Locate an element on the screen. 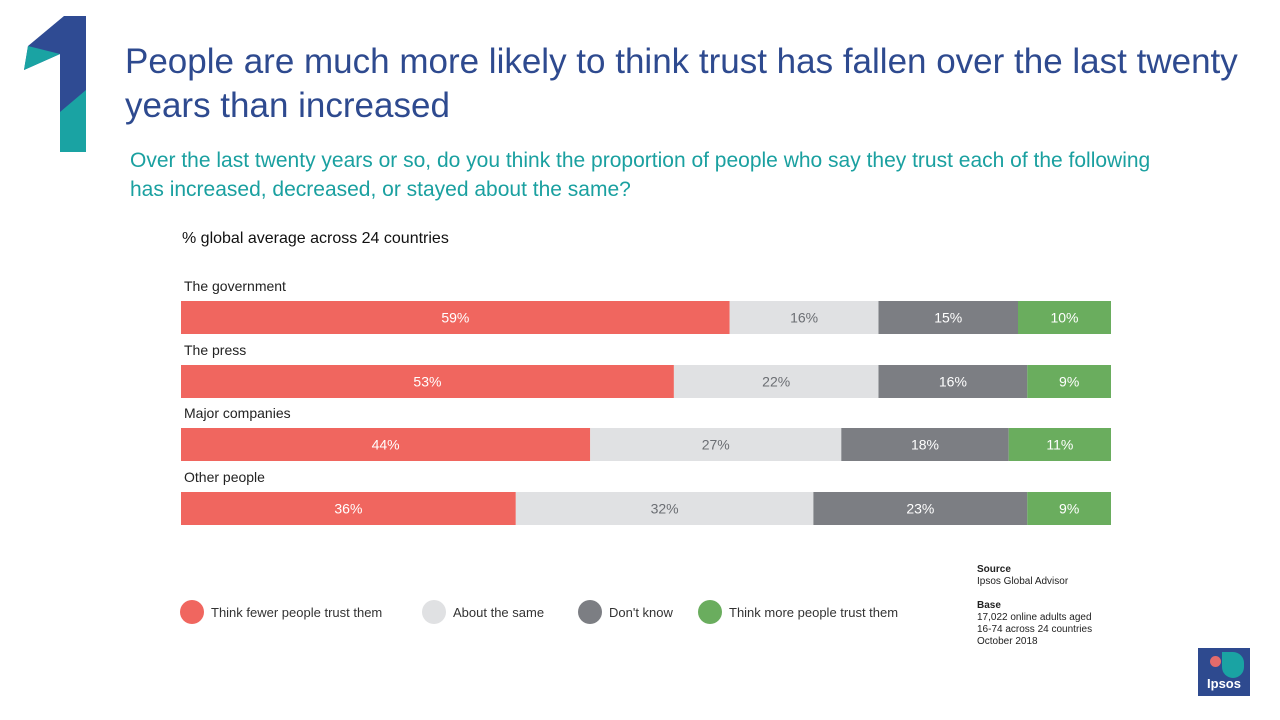 The image size is (1280, 720). ipsos-logo: Ipsos is located at coordinates (1224, 672).